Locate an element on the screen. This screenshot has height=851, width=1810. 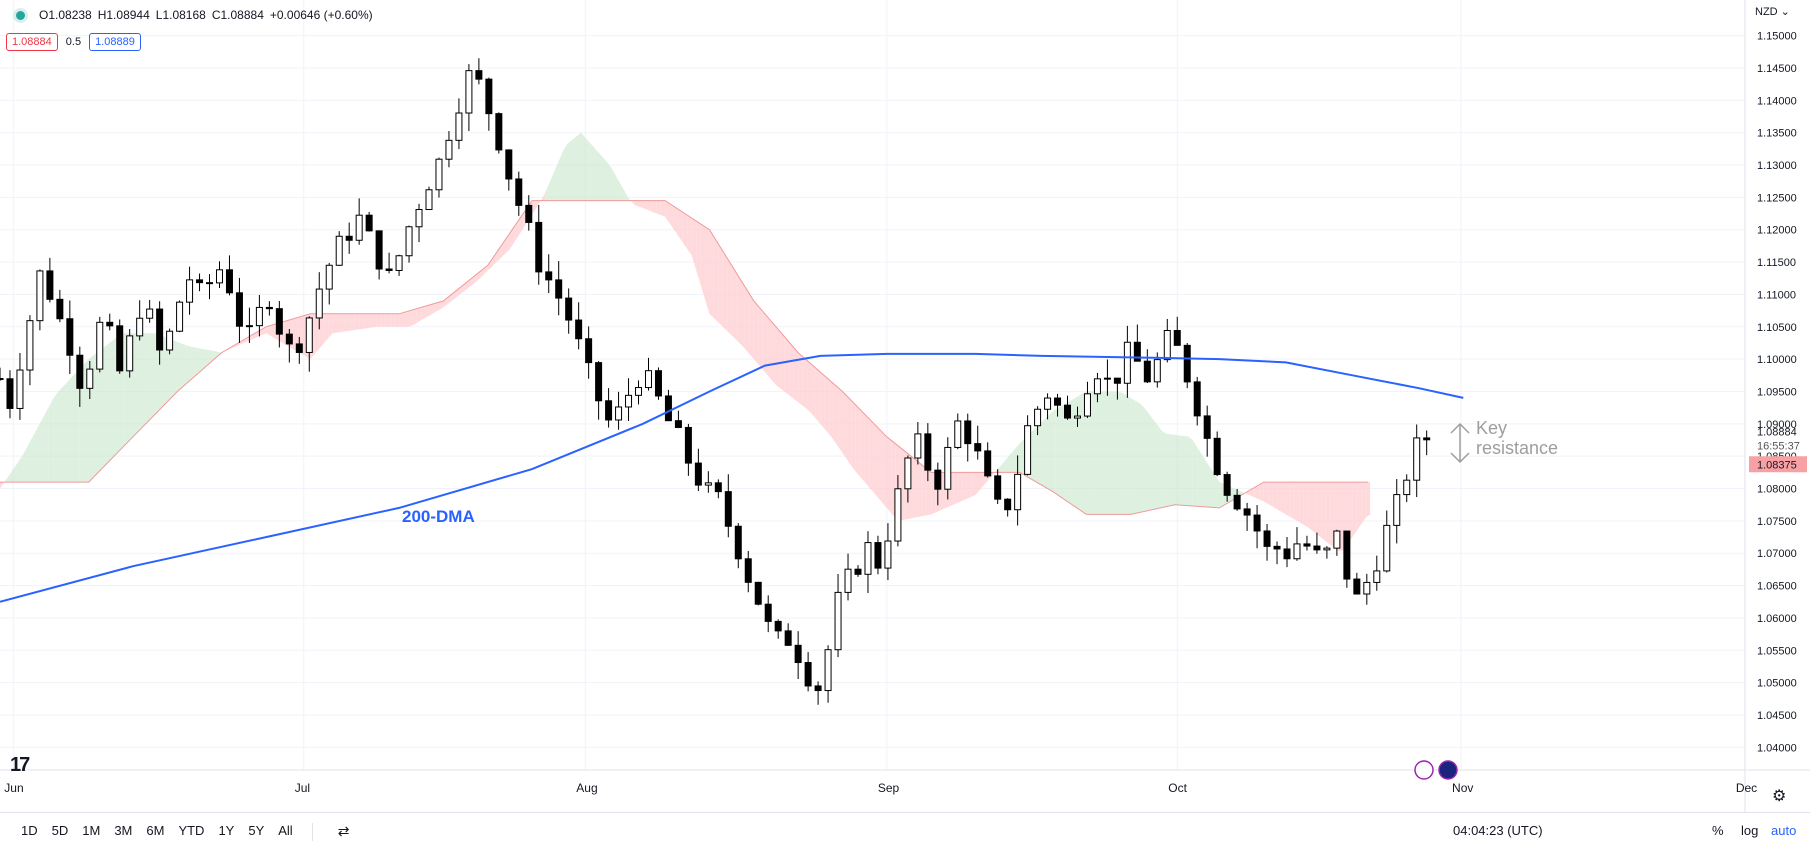
time-tick-label: Dec is located at coordinates (1746, 788).